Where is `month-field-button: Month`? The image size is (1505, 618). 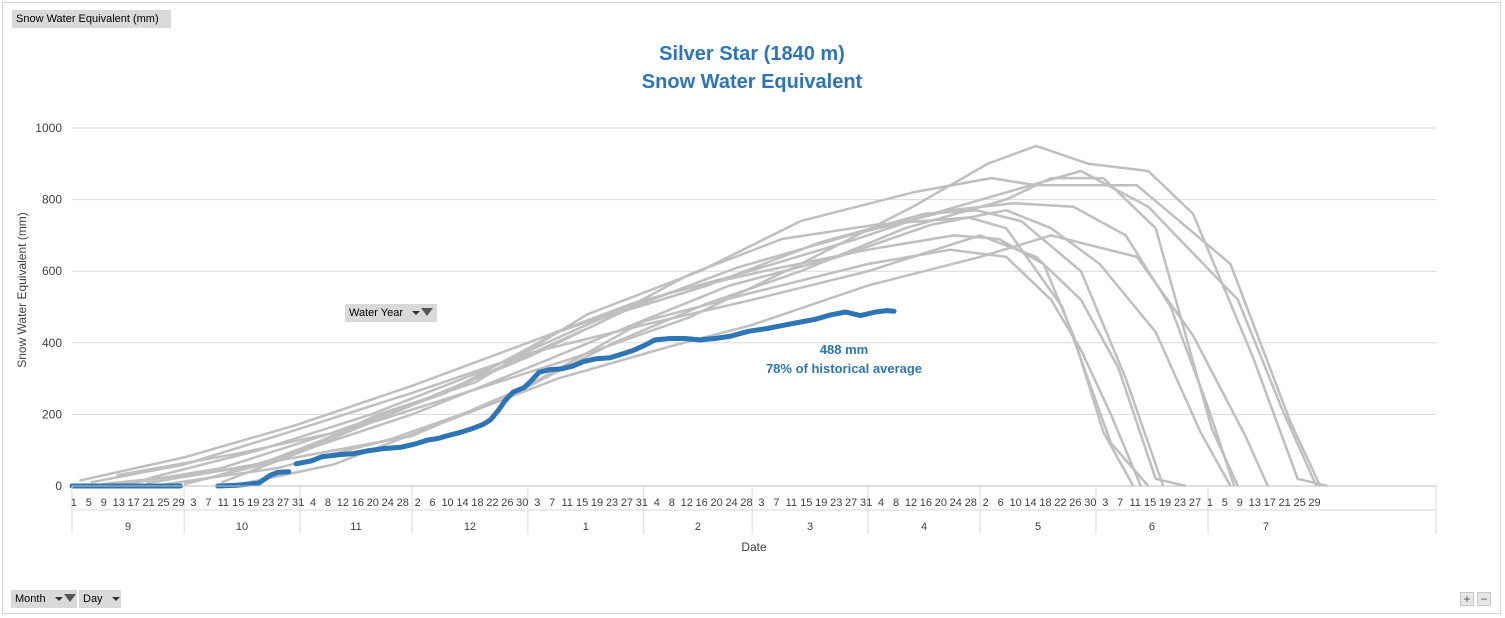
month-field-button: Month is located at coordinates (44, 599).